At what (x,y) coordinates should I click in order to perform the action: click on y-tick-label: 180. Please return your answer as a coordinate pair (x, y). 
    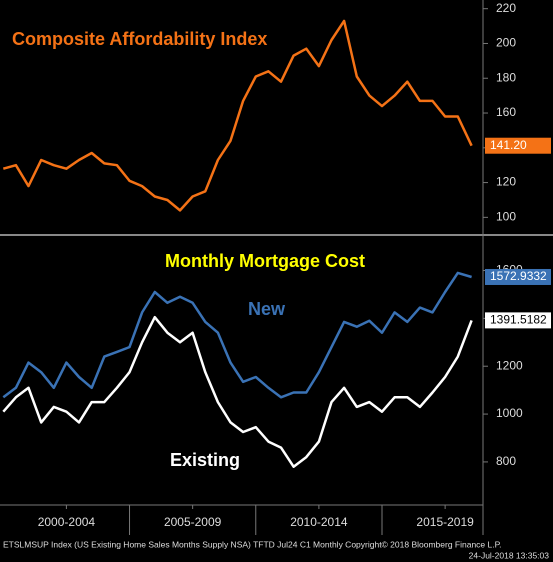
    Looking at the image, I should click on (506, 77).